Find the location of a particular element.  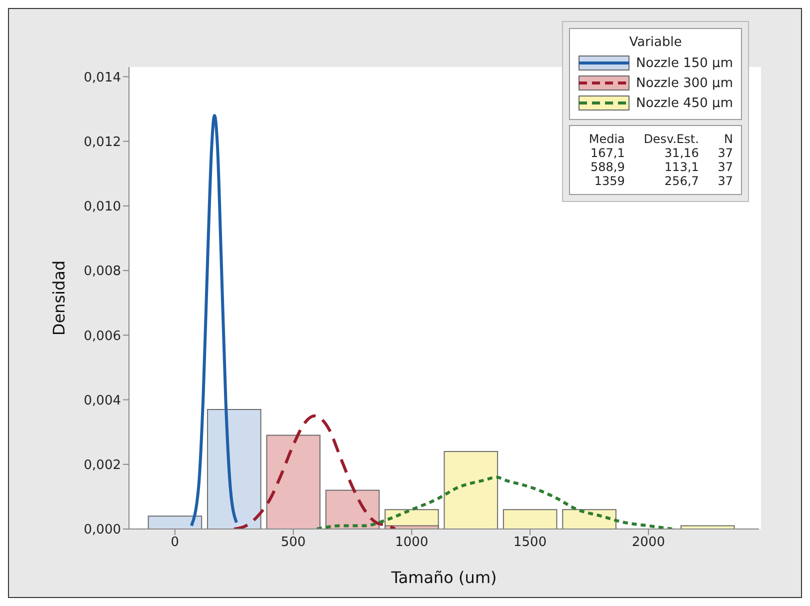

y-tick-label: 0,012 is located at coordinates (102, 142).